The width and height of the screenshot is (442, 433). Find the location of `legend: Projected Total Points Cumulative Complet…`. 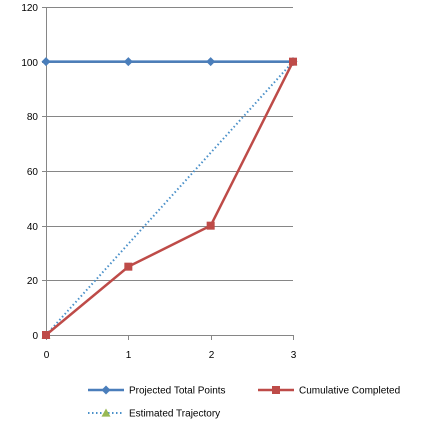

legend: Projected Total Points Cumulative Complet… is located at coordinates (244, 402).